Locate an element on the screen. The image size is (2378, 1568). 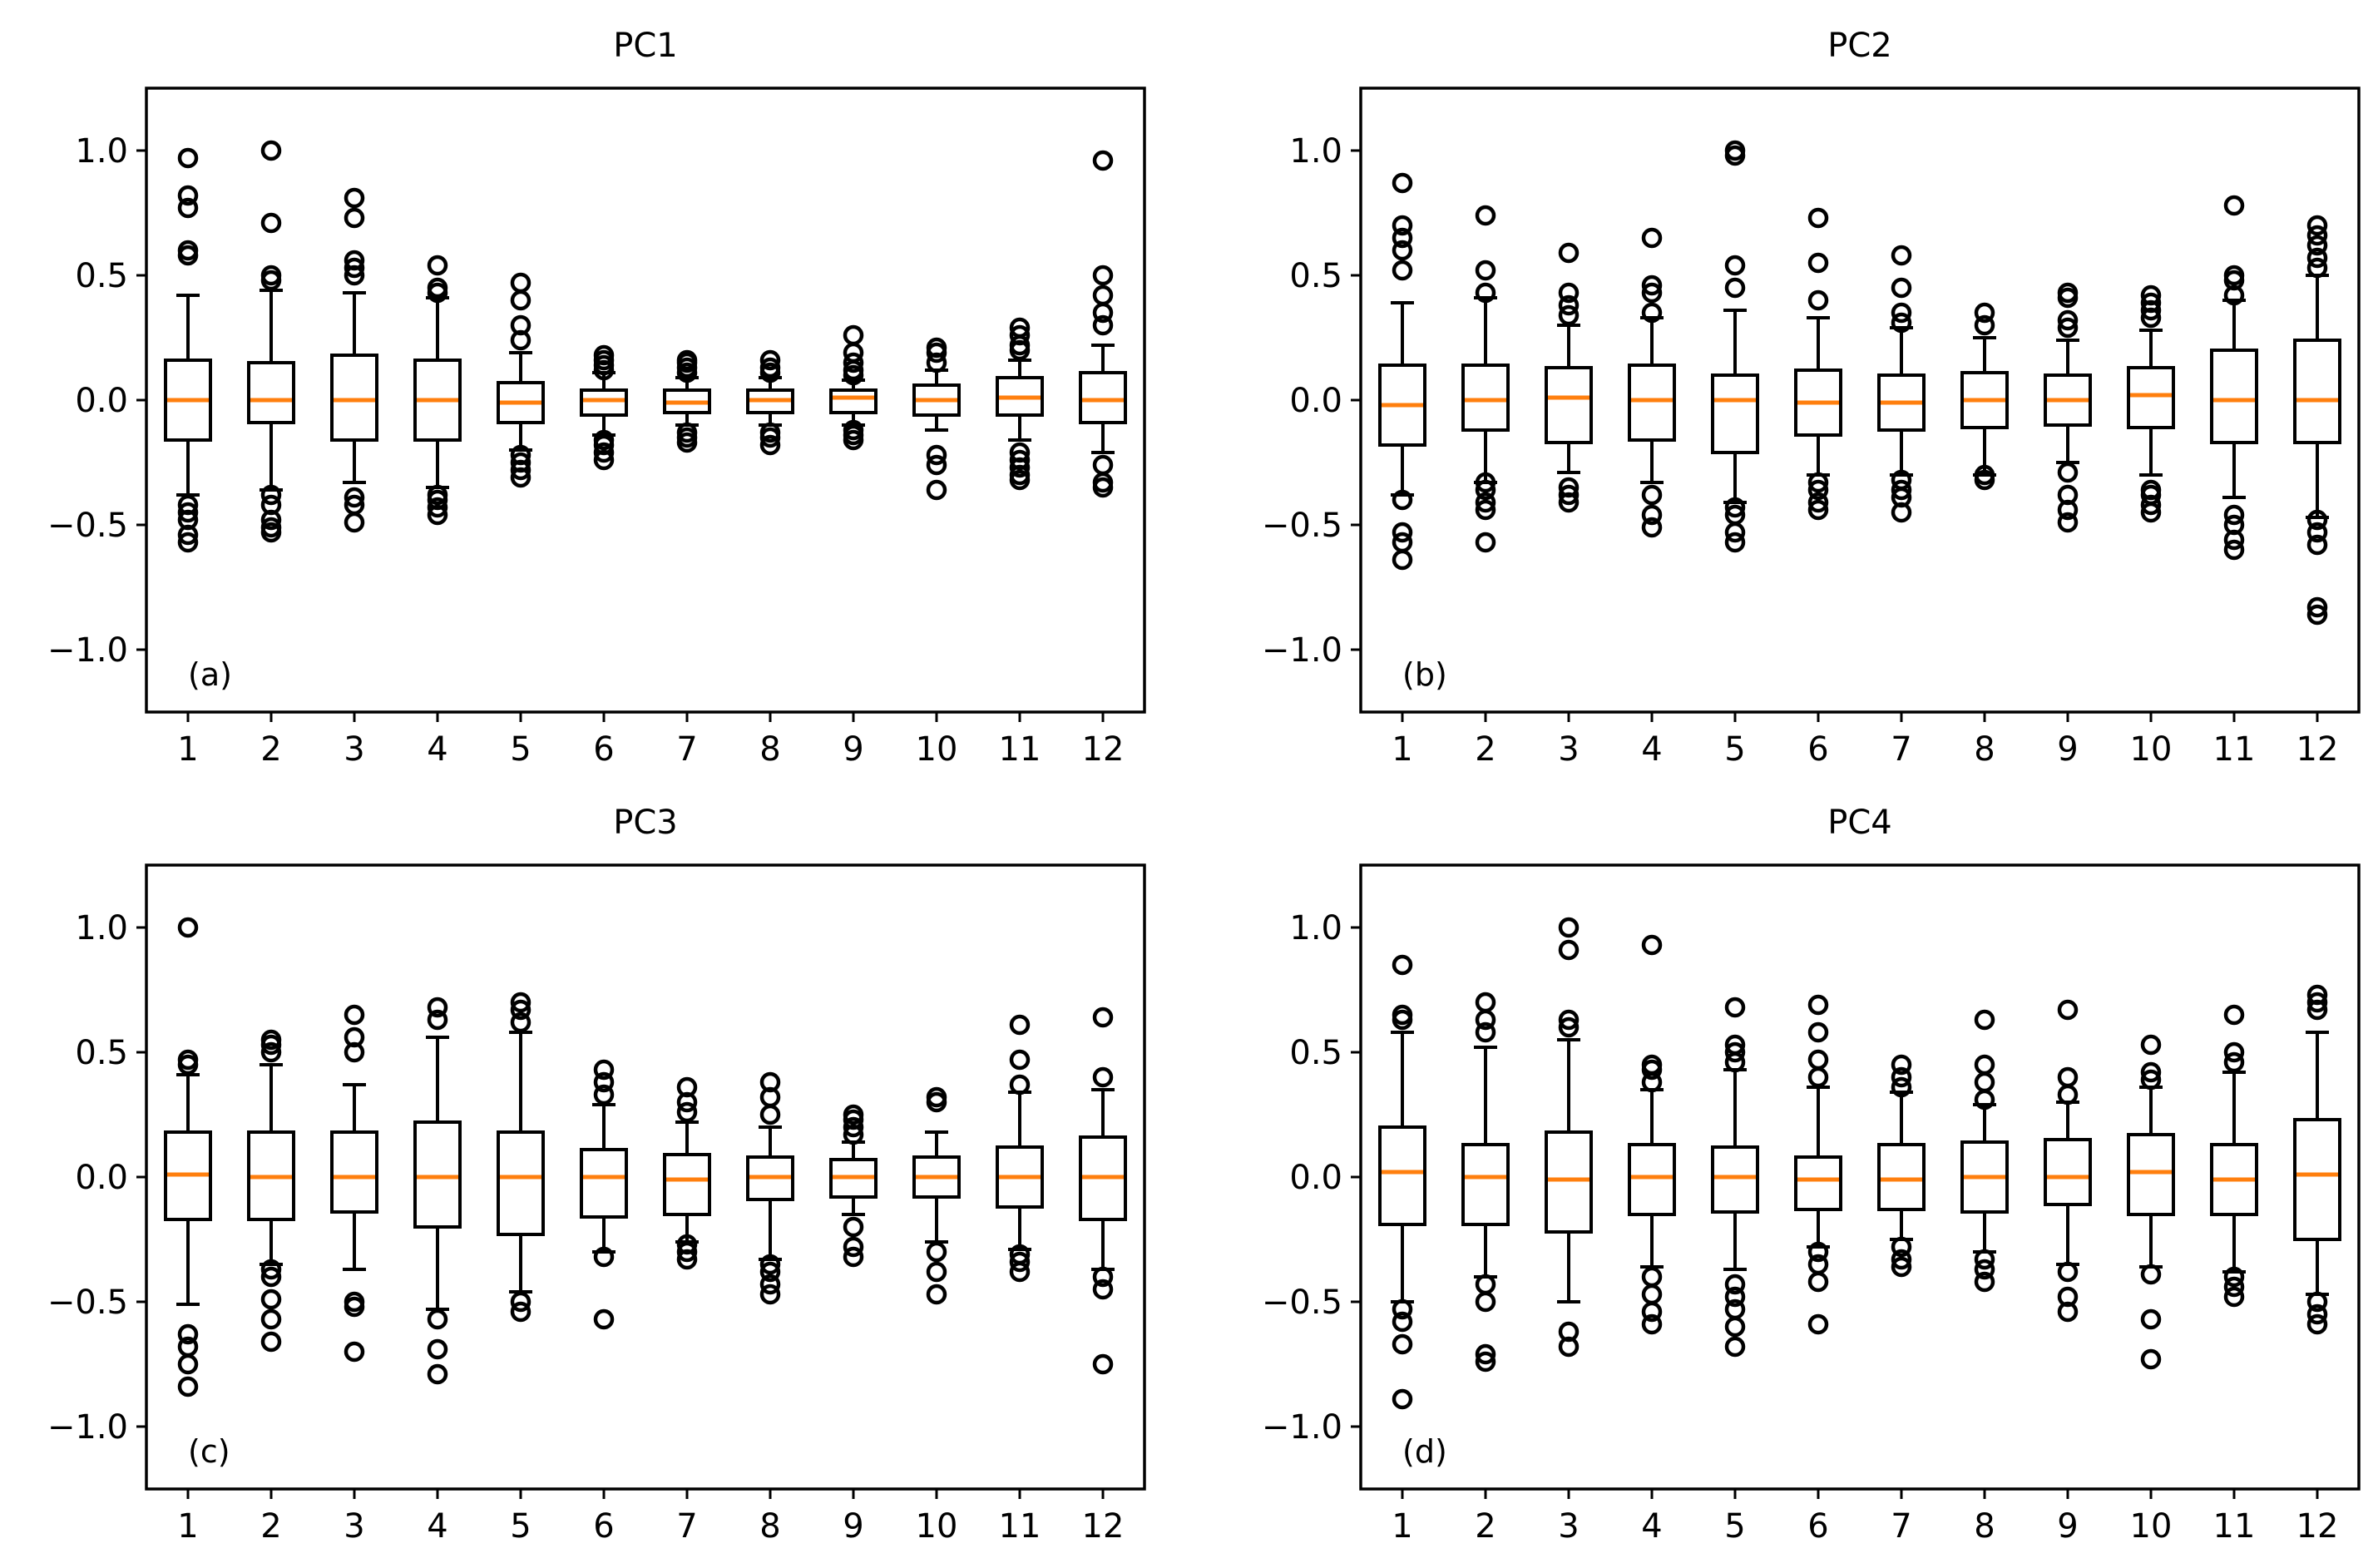
y-tick-label: 0.5 is located at coordinates (1315, 276).